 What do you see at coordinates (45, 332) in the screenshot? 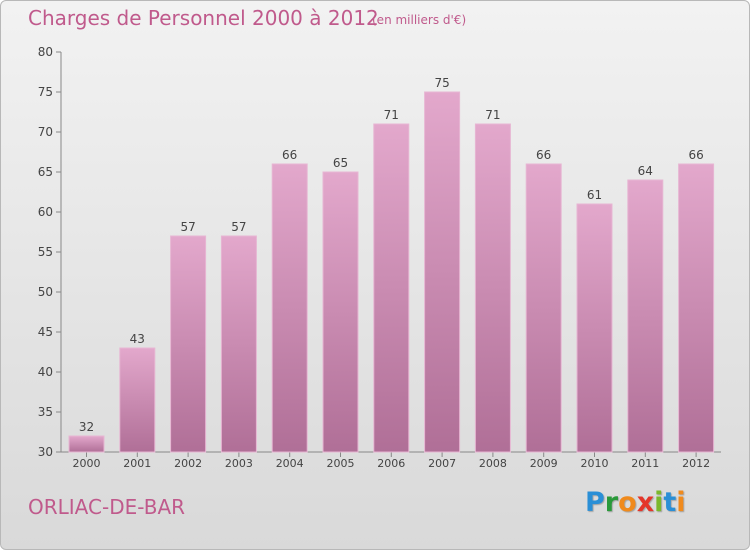
I see `y-tick-label: 45` at bounding box center [45, 332].